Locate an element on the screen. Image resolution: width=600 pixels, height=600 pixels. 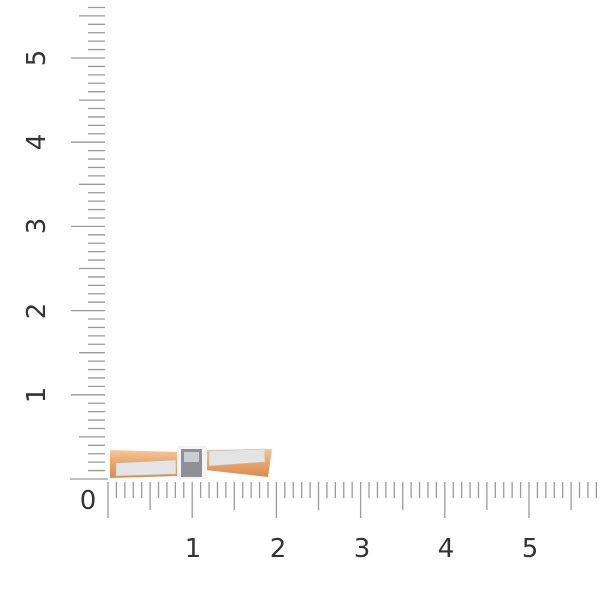
x-label-1: 1 is located at coordinates (193, 549).